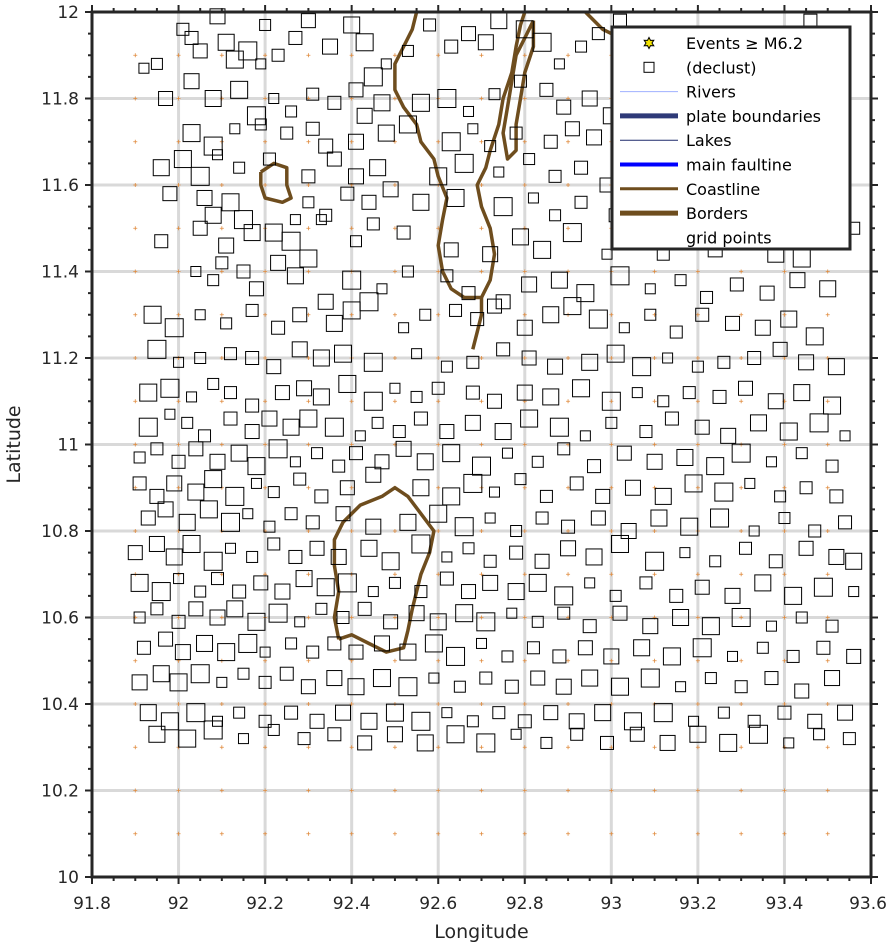  Describe the element at coordinates (480, 904) in the screenshot. I see `x-tick-labels: 91.8 92 92.2 92.4 92.6 92.8 93 93.2 93.4 93.6` at that location.